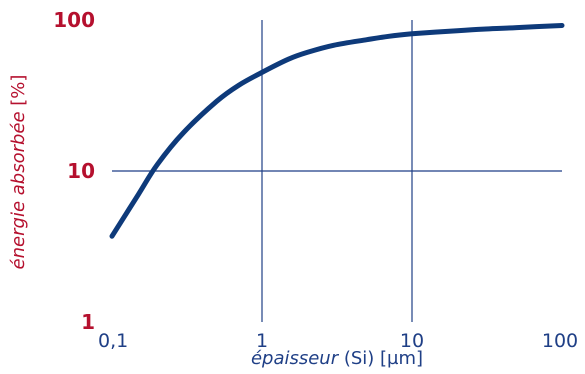  I want to click on x-tick-label-100: 100, so click(560, 341).